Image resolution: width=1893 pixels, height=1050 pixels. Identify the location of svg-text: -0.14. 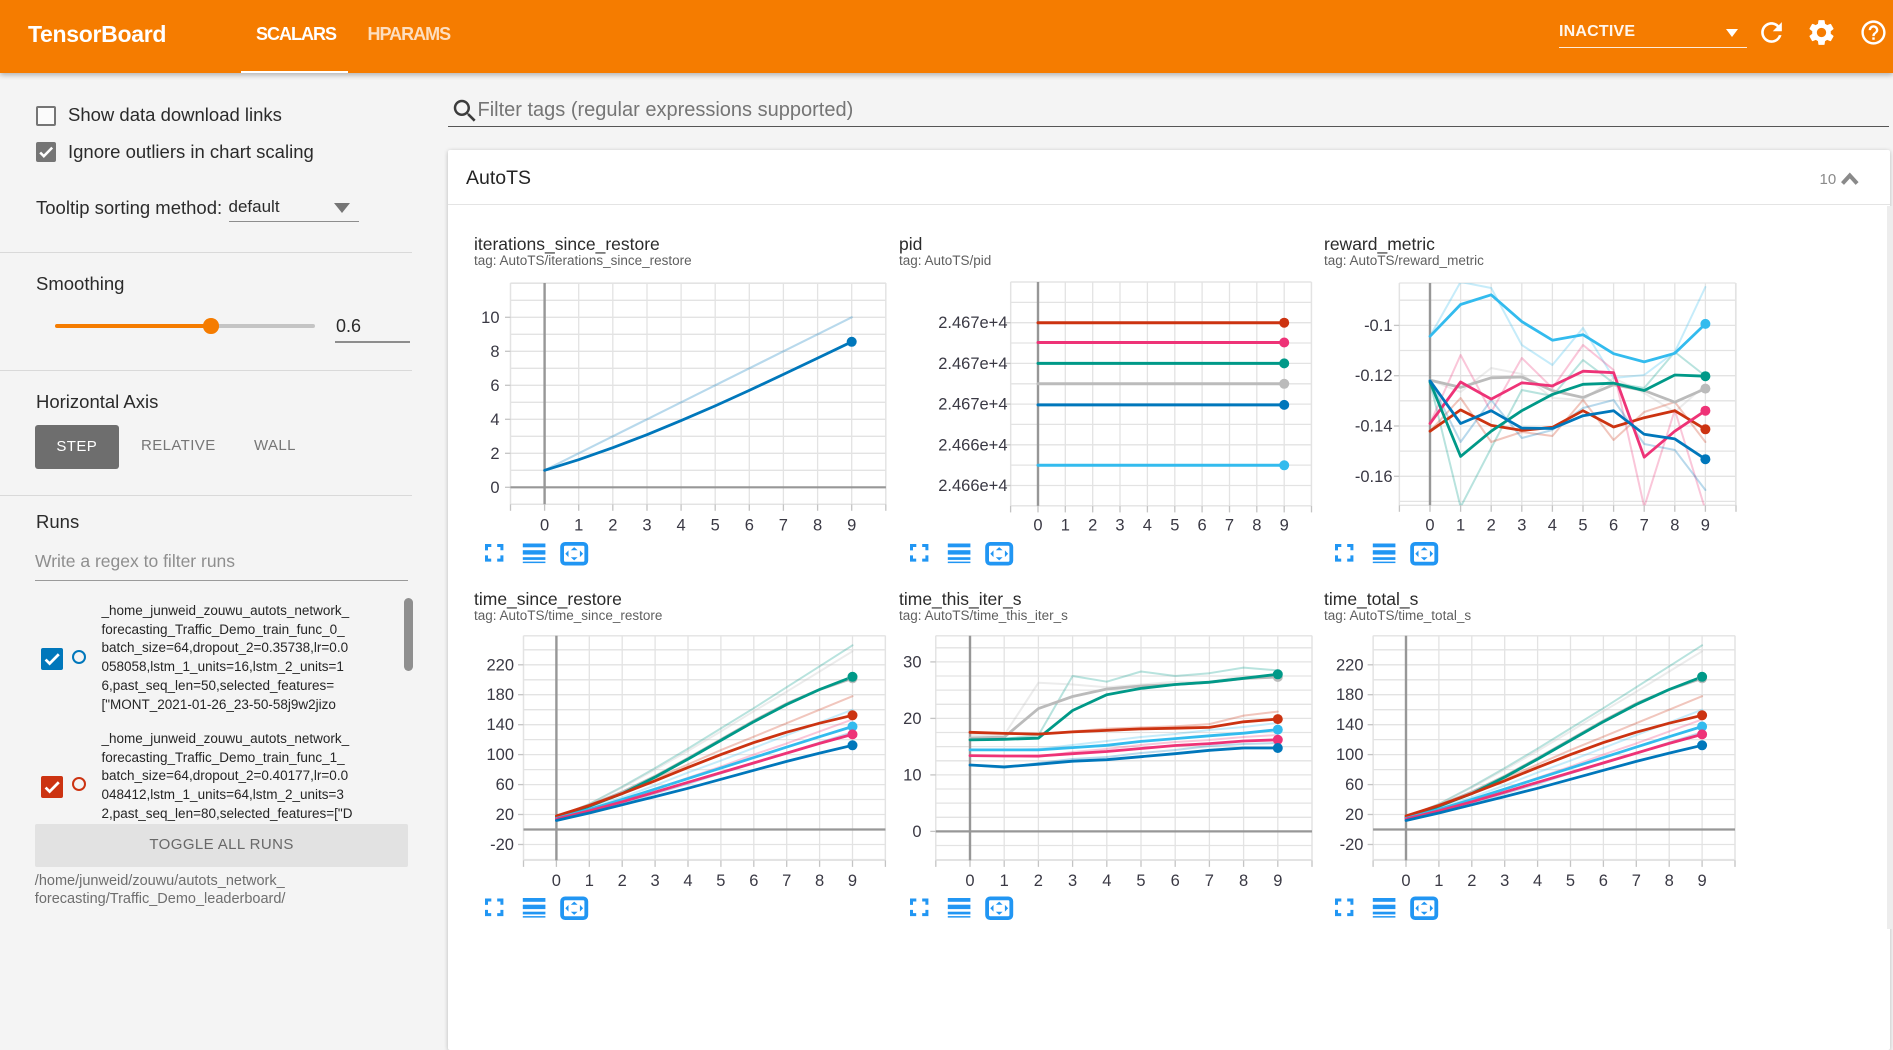
(1374, 427).